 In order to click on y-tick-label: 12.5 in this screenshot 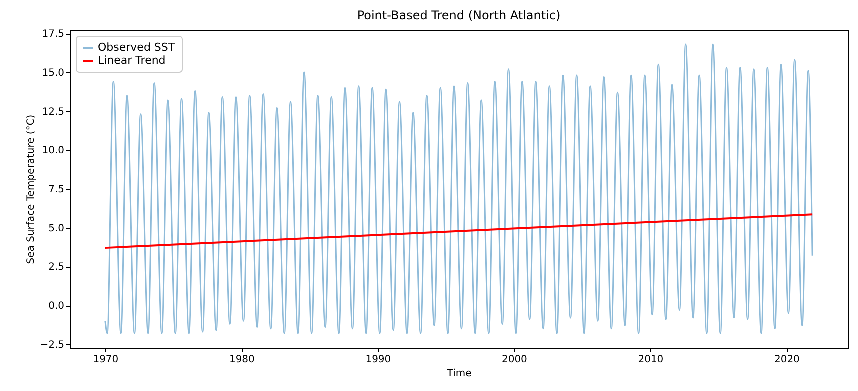, I will do `click(53, 112)`.